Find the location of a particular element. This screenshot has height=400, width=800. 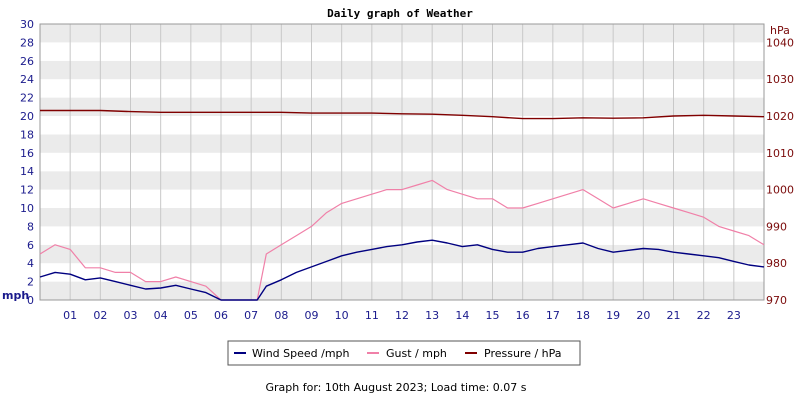

x-tick-label: 13 is located at coordinates (432, 315).